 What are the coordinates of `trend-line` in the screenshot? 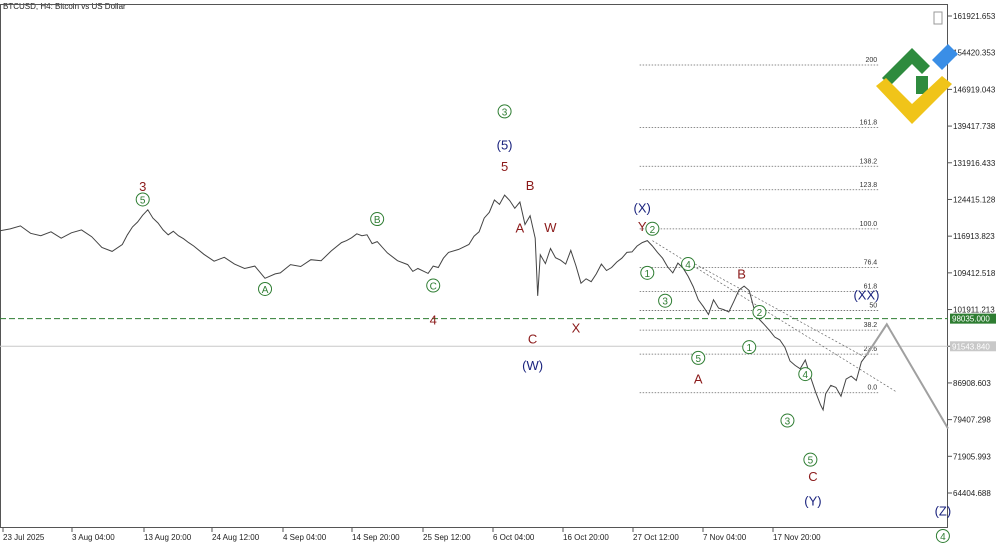 It's located at (777, 309).